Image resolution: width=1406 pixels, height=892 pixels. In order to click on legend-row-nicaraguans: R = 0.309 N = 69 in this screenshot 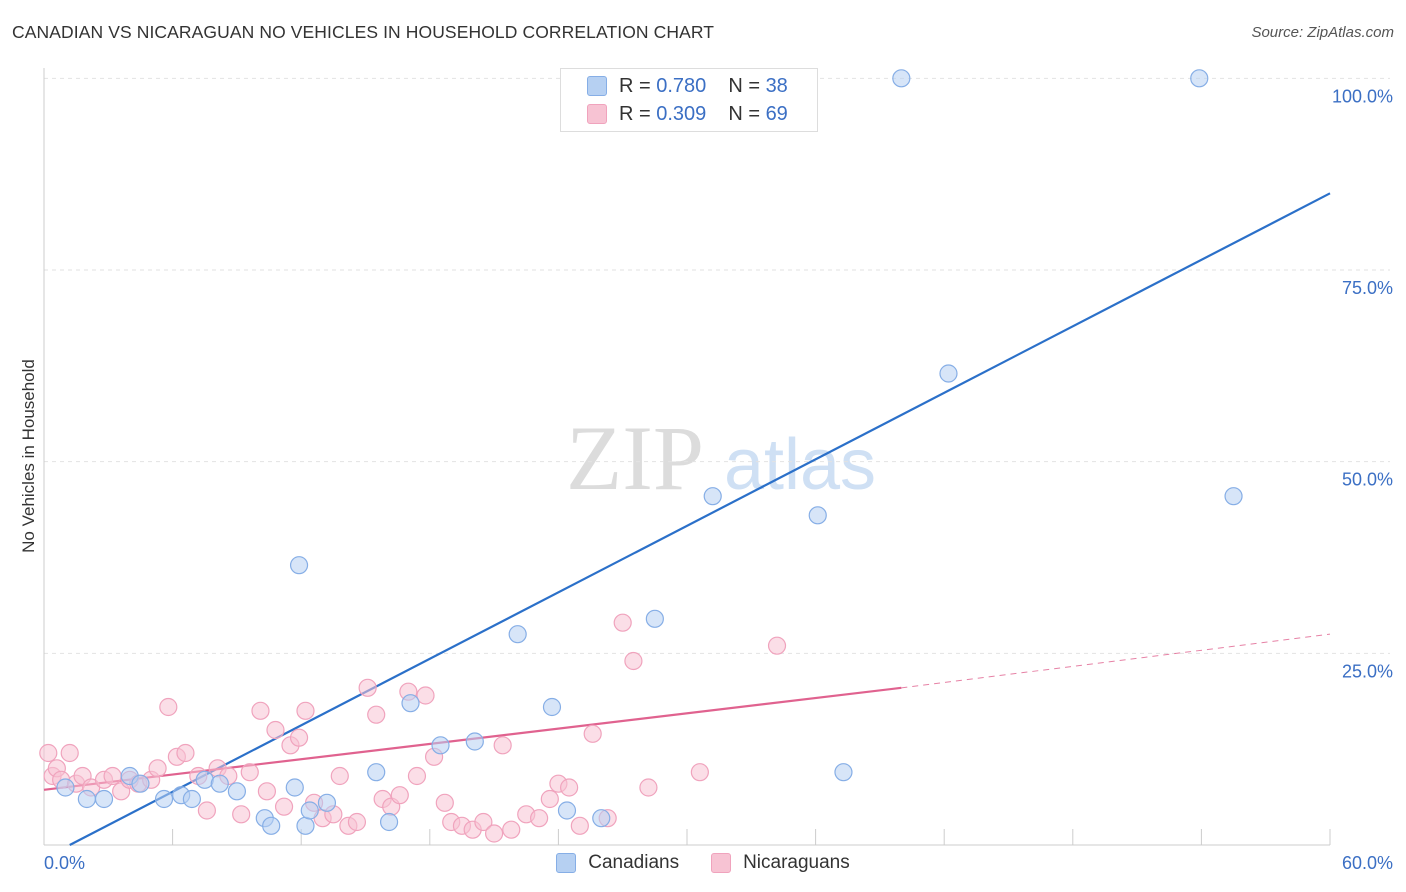, I will do `click(687, 114)`.